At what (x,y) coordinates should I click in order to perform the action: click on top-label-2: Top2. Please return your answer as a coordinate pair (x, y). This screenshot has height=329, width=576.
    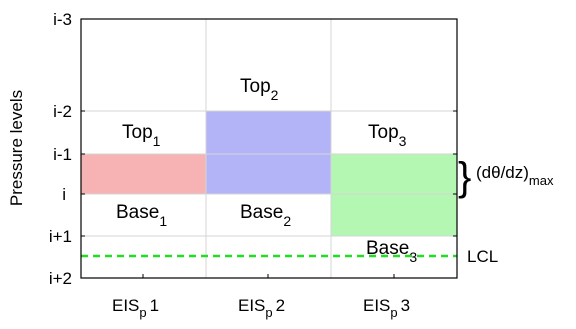
    Looking at the image, I should click on (259, 89).